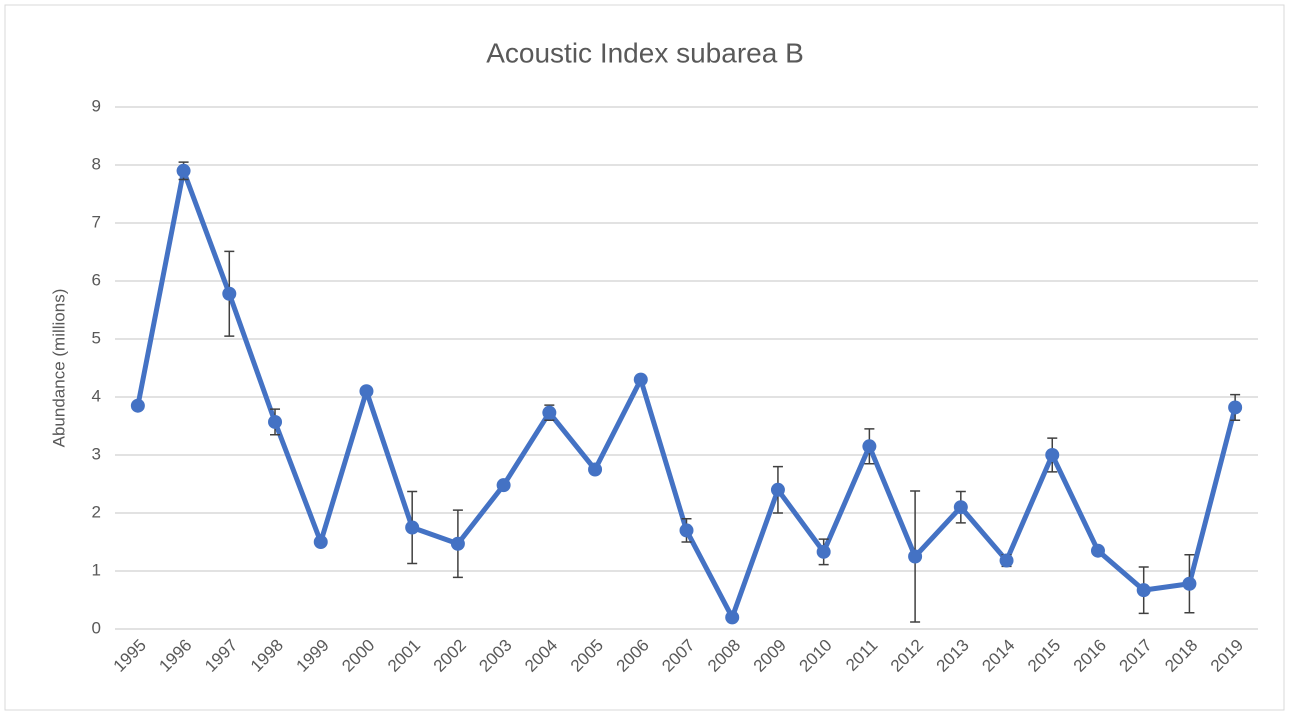  I want to click on y-tick-label: 7, so click(96, 221).